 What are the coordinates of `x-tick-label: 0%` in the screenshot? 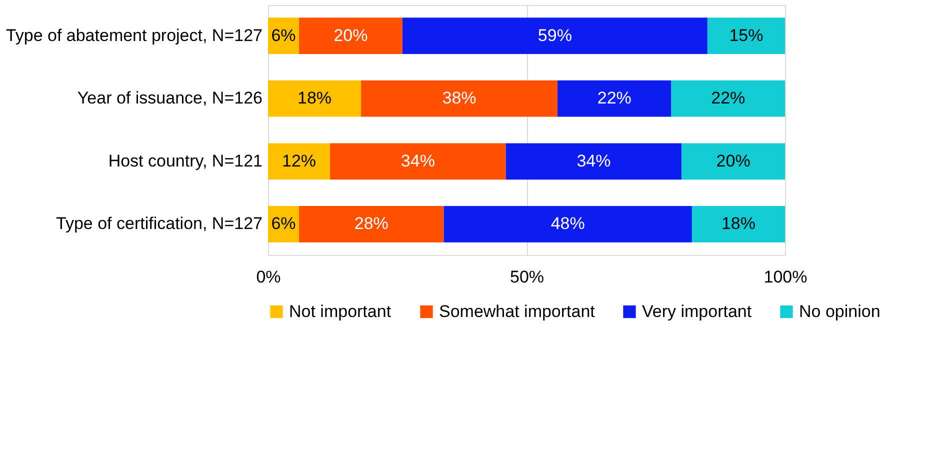 It's located at (268, 277).